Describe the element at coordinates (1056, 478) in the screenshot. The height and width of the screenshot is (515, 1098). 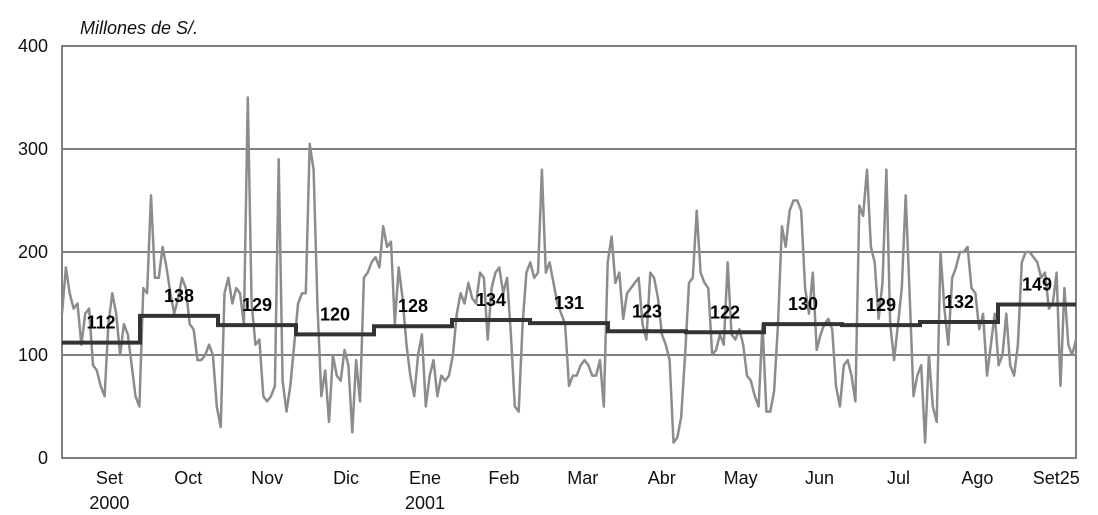
I see `x-tick-label: Set25` at that location.